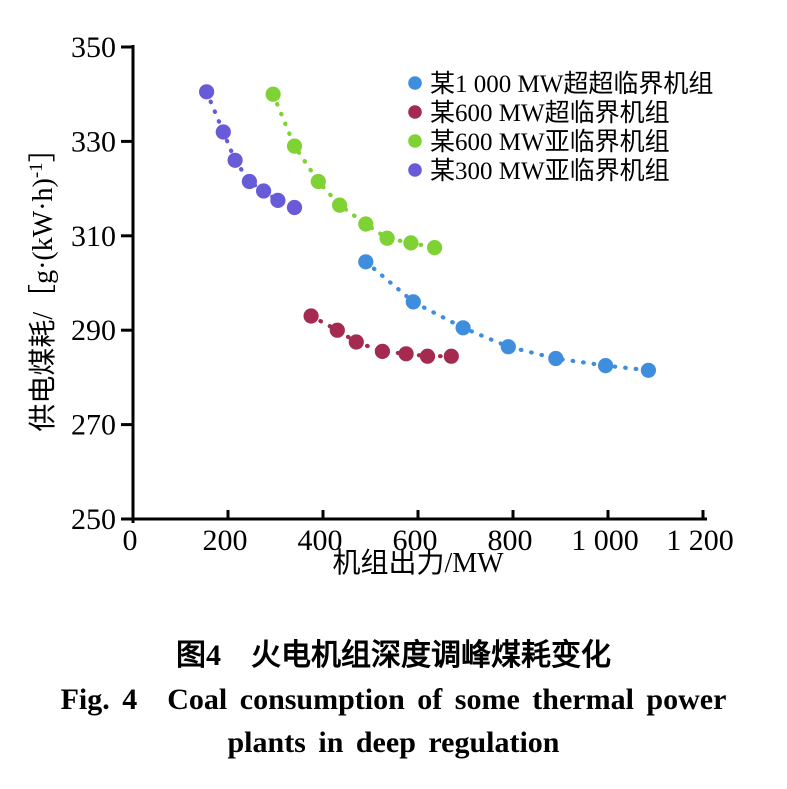 Image resolution: width=787 pixels, height=789 pixels. What do you see at coordinates (42, 282) in the screenshot?
I see `y-axis-label: 供电煤耗/［g·(kW·h)-1］` at bounding box center [42, 282].